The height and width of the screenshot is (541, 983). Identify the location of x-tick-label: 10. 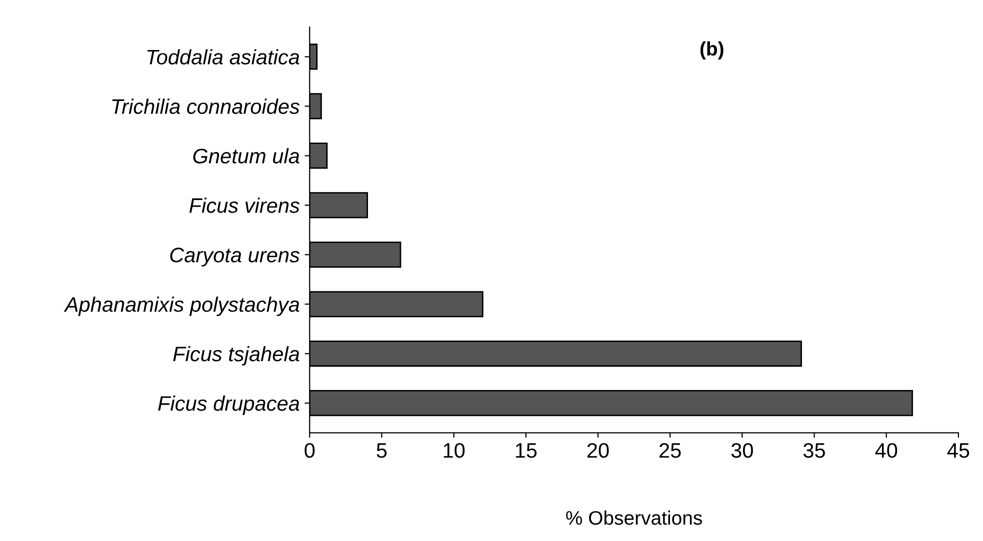
(454, 450).